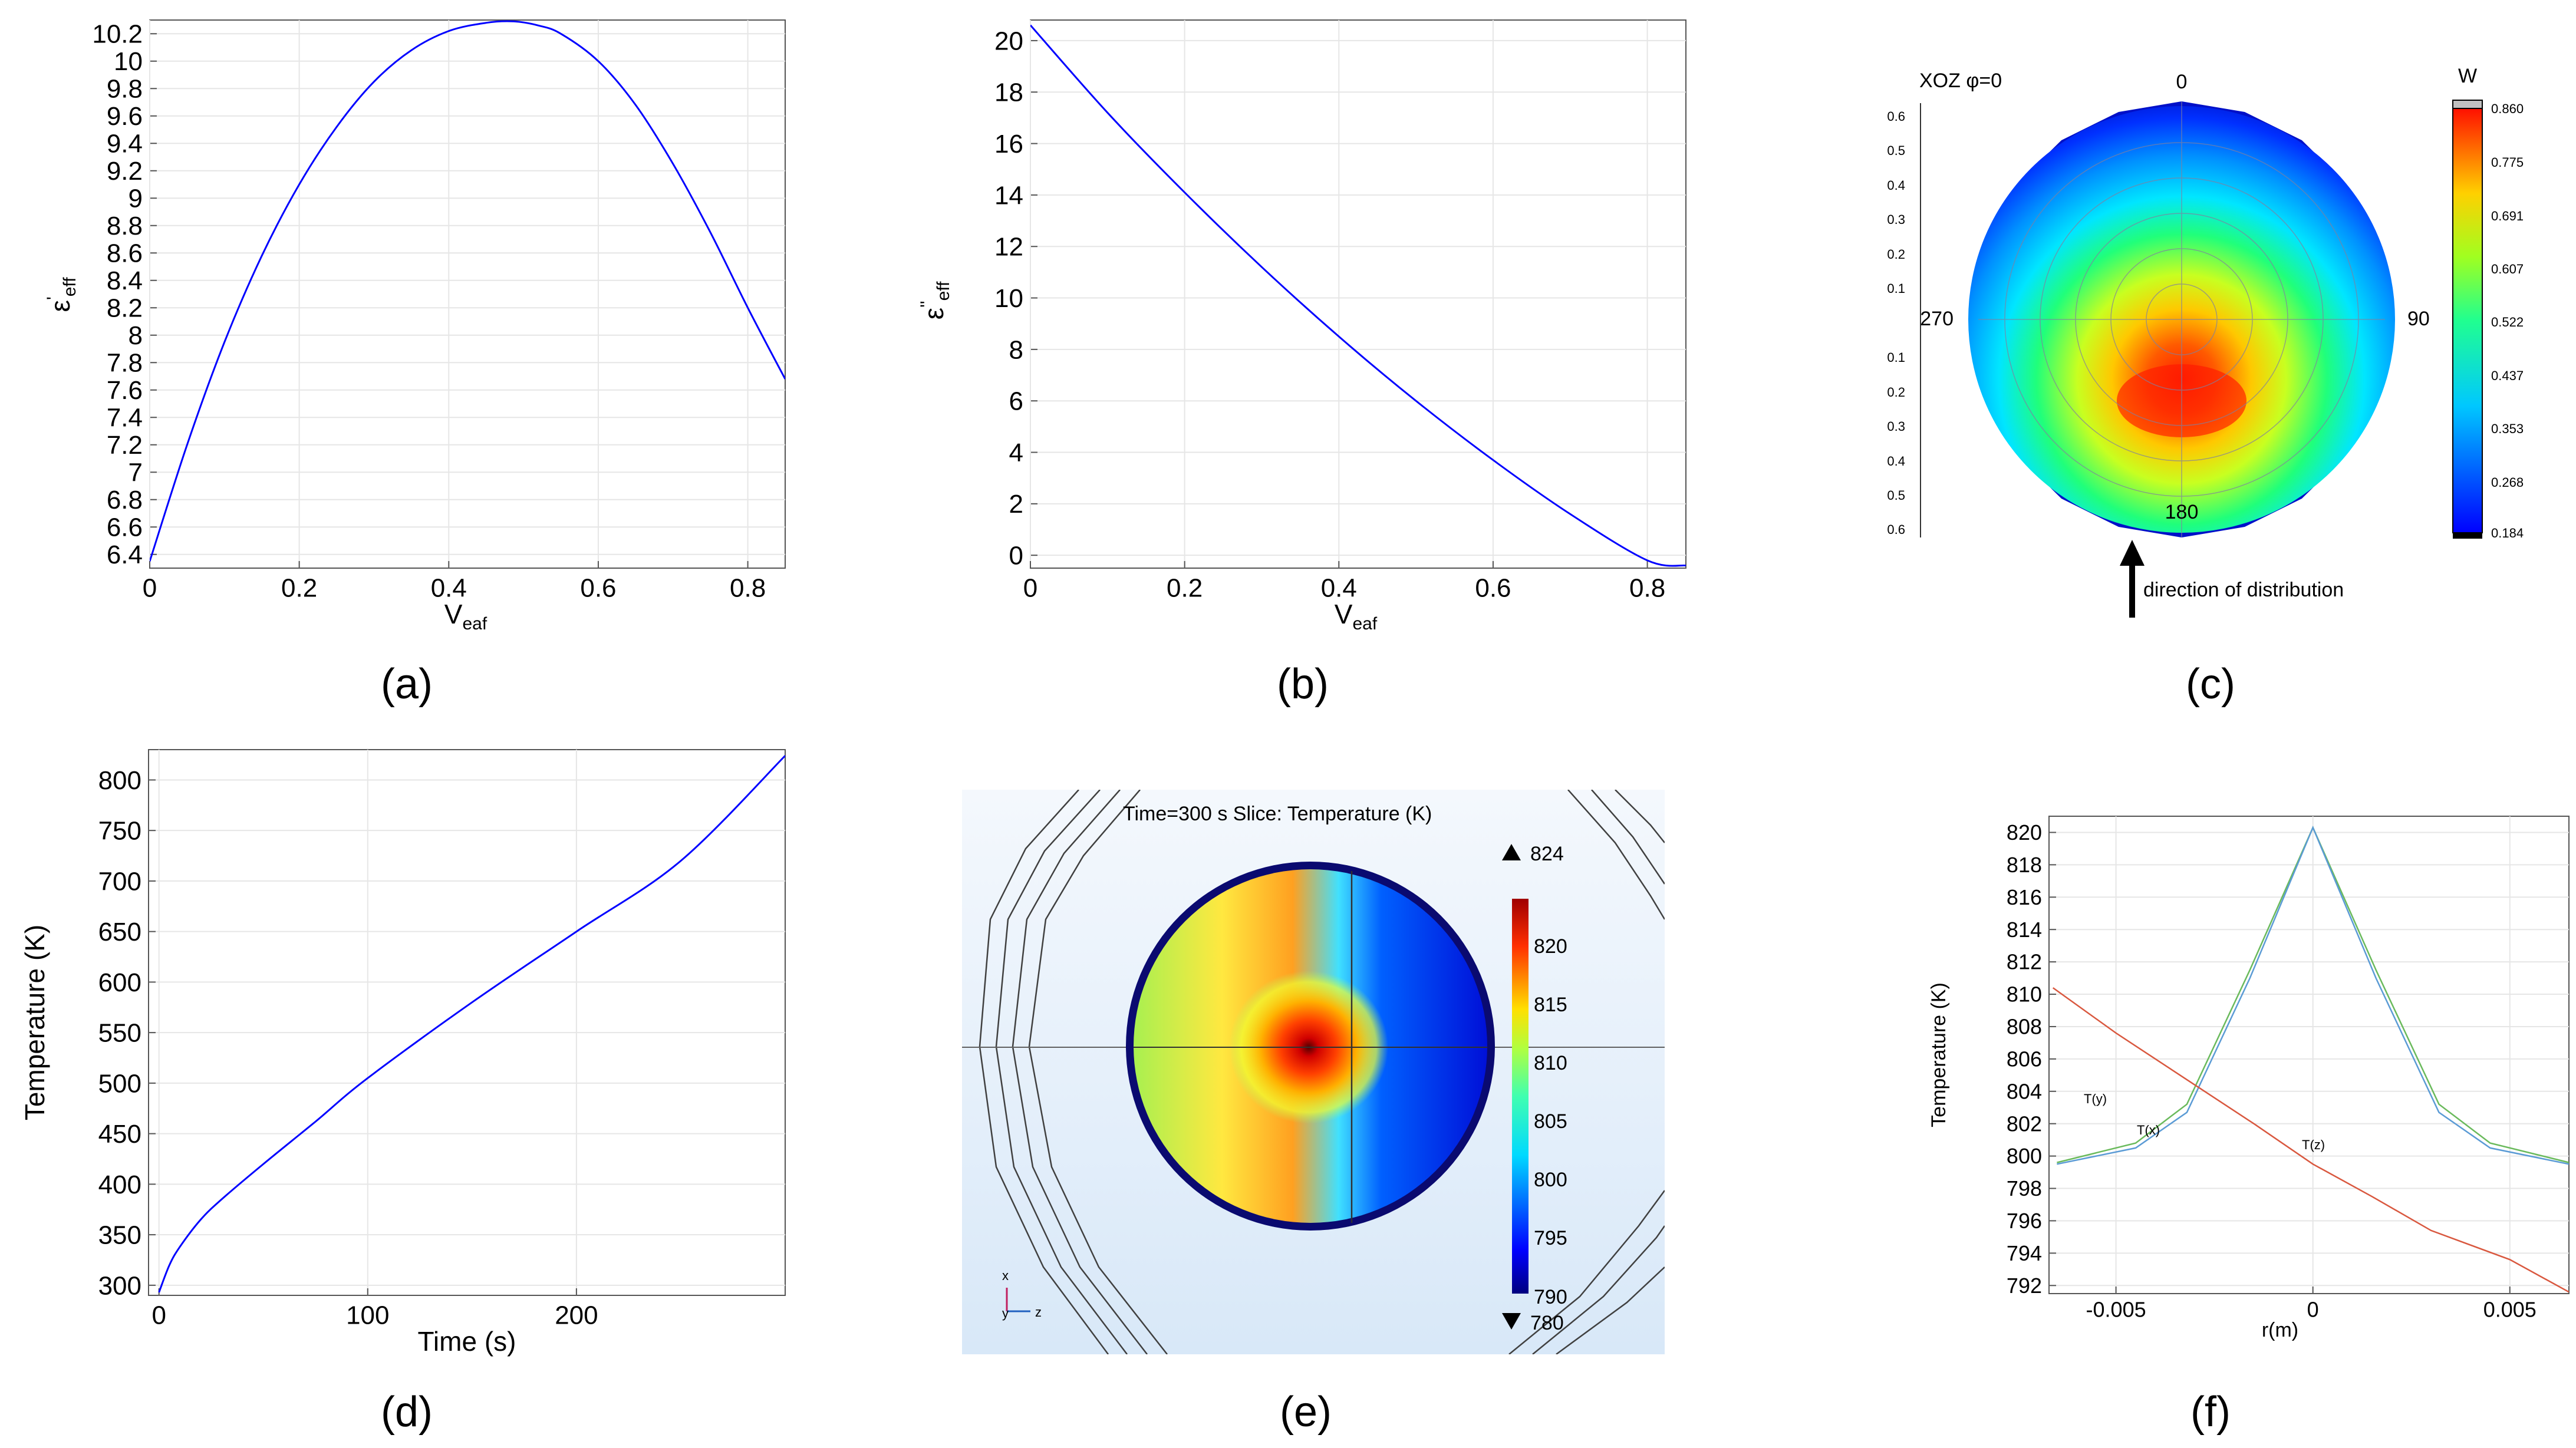 This screenshot has width=2576, height=1448. I want to click on y-axis-label-a: ε'eff, so click(62, 294).